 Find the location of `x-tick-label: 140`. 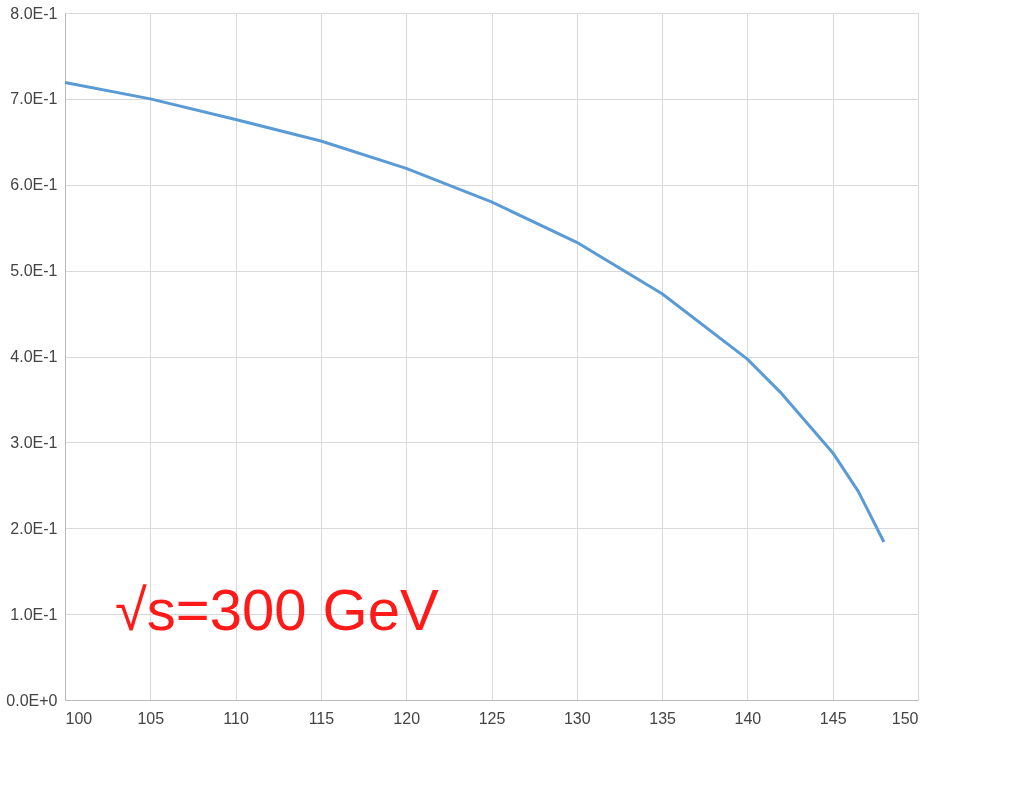

x-tick-label: 140 is located at coordinates (748, 718).